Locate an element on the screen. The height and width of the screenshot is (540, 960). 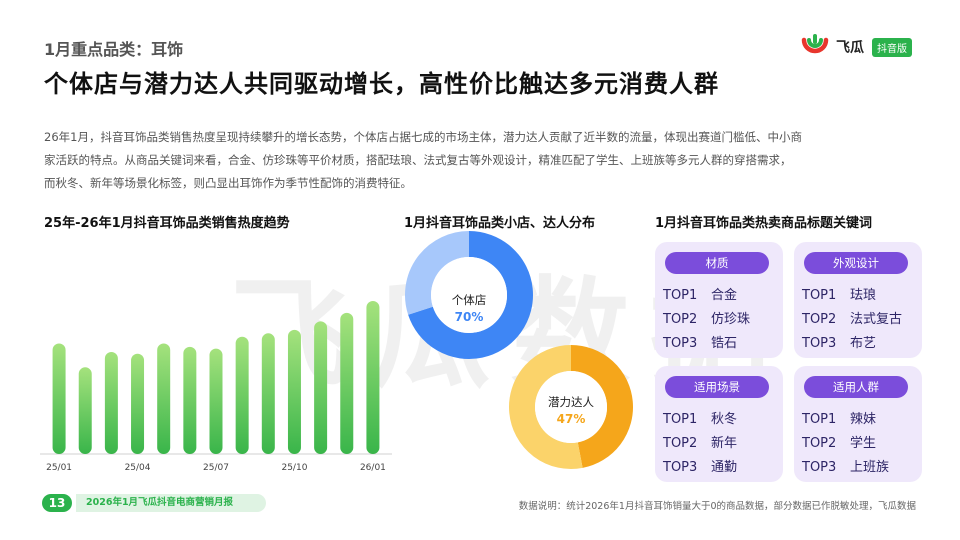
bar-25/09 is located at coordinates (268, 393).